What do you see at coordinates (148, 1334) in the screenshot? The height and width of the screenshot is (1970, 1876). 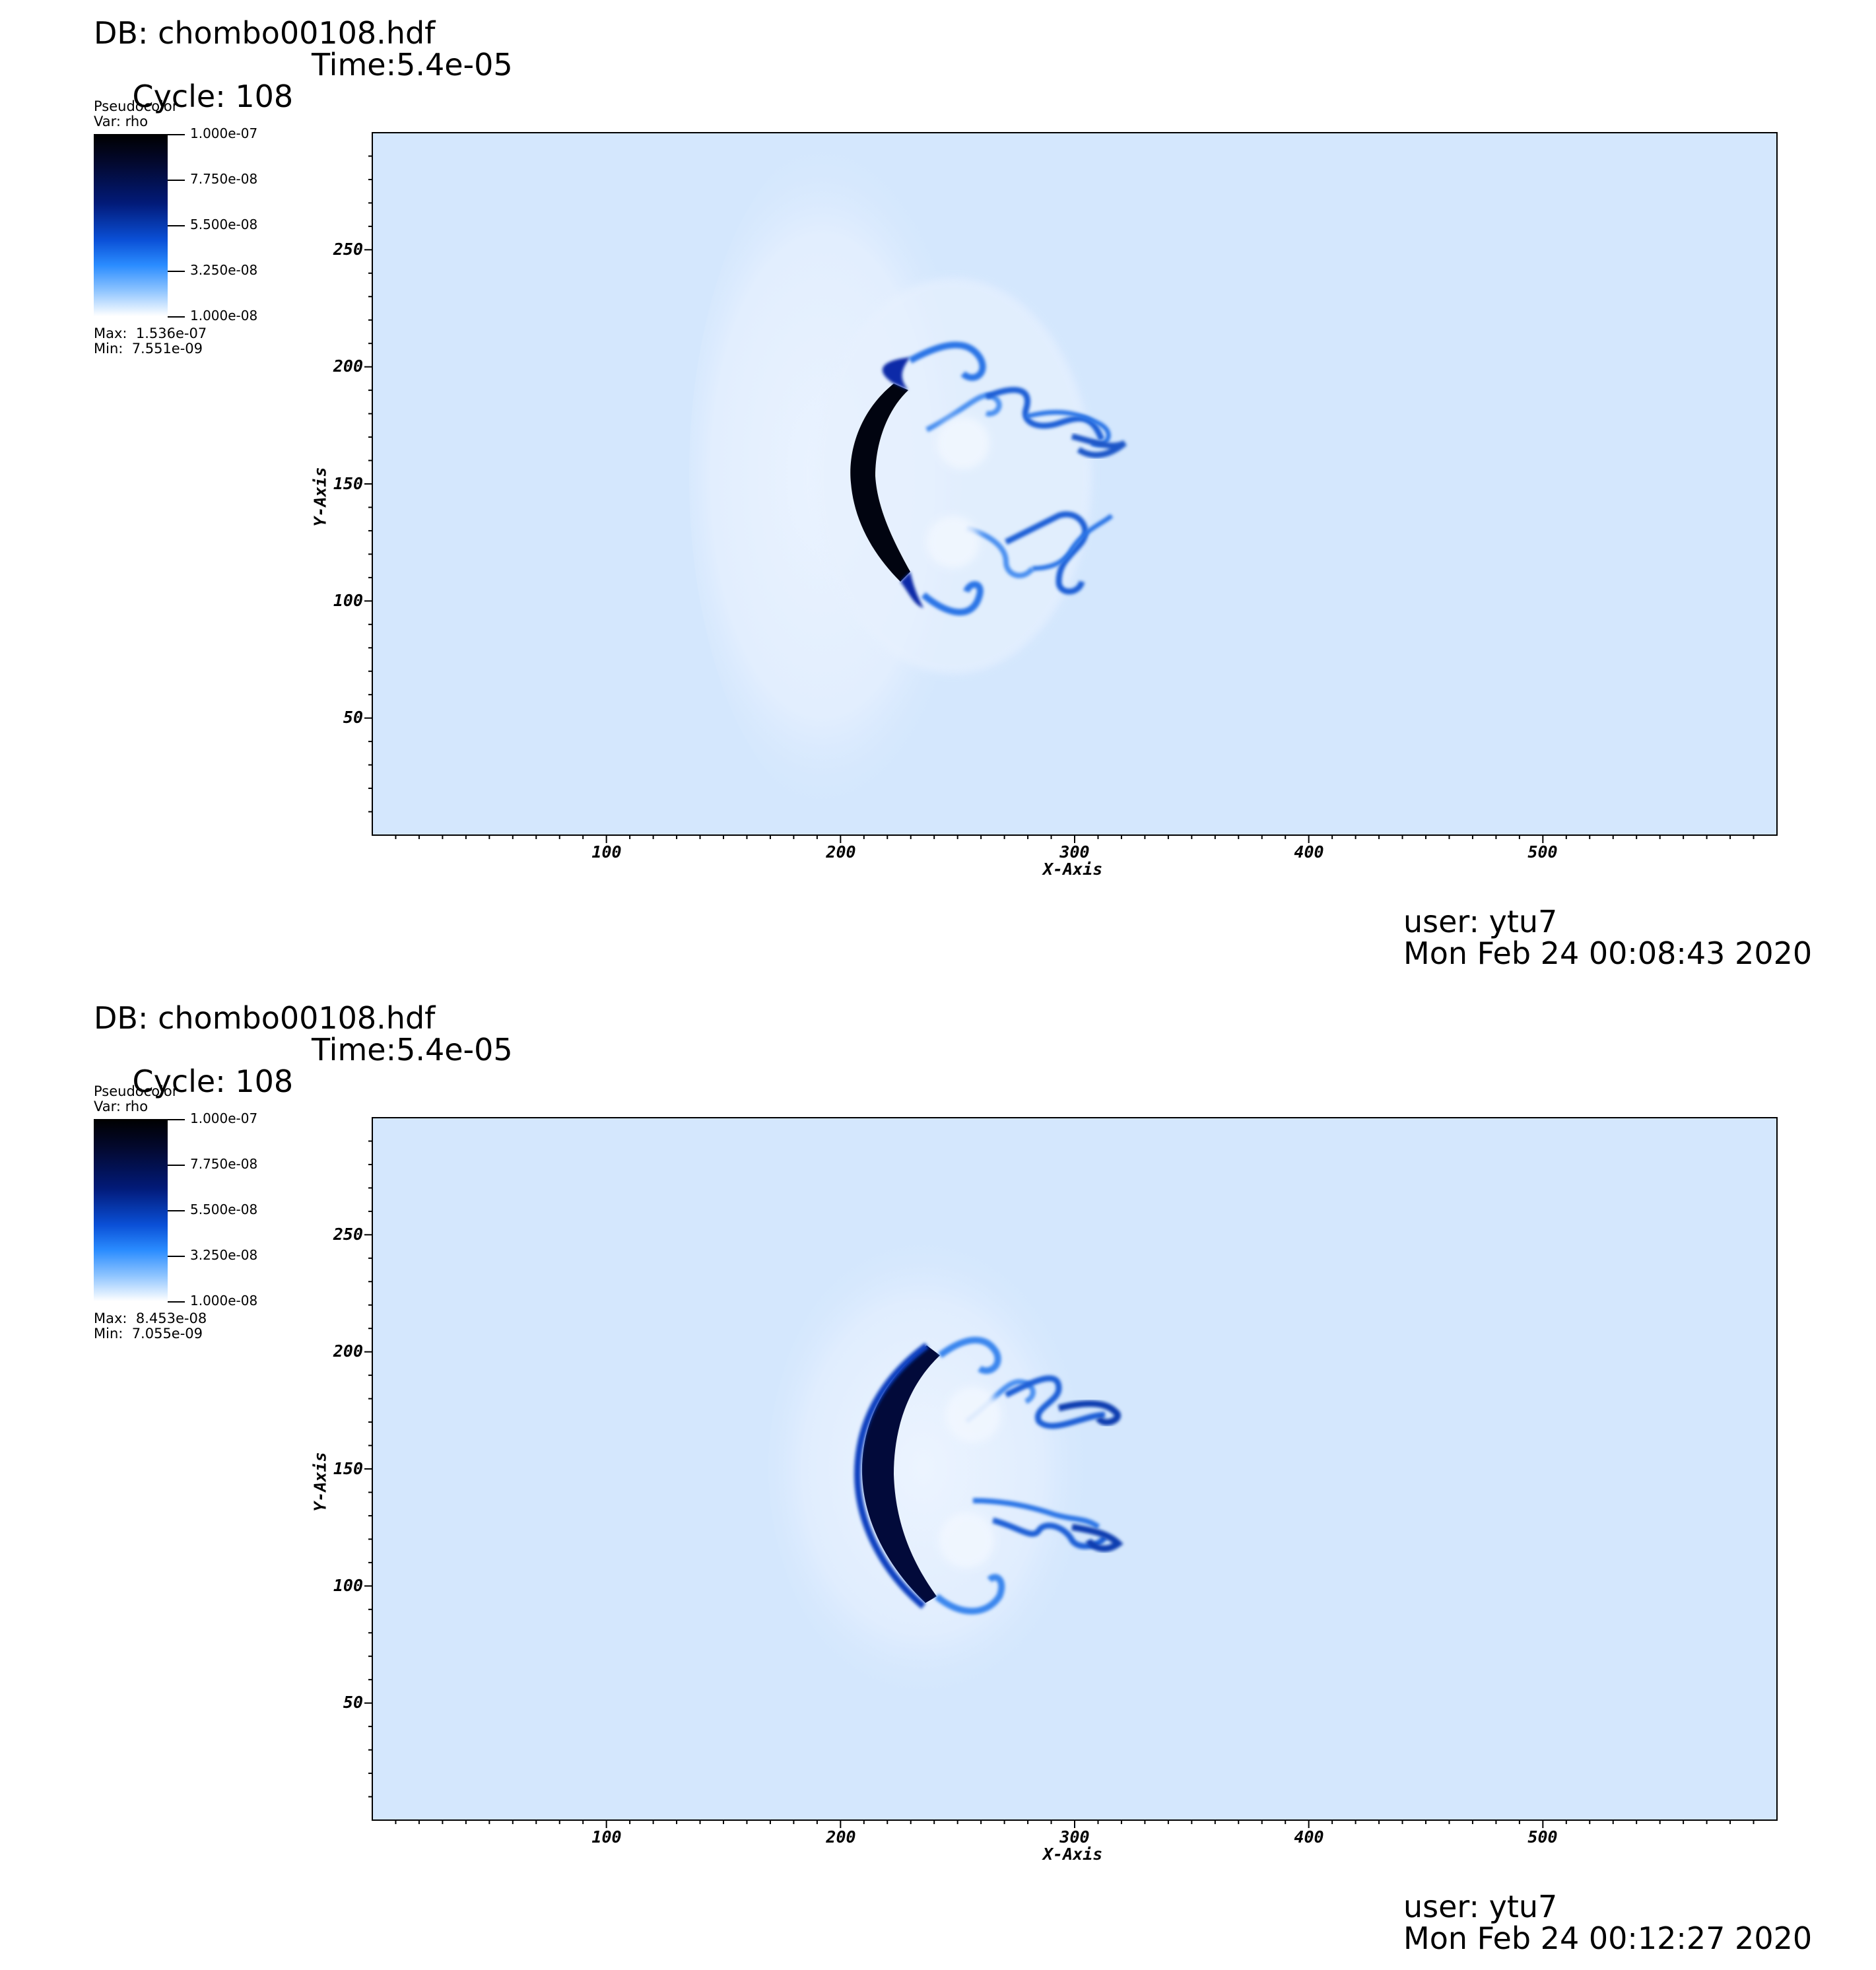 I see `legend-min: Min: 7.055e-09` at bounding box center [148, 1334].